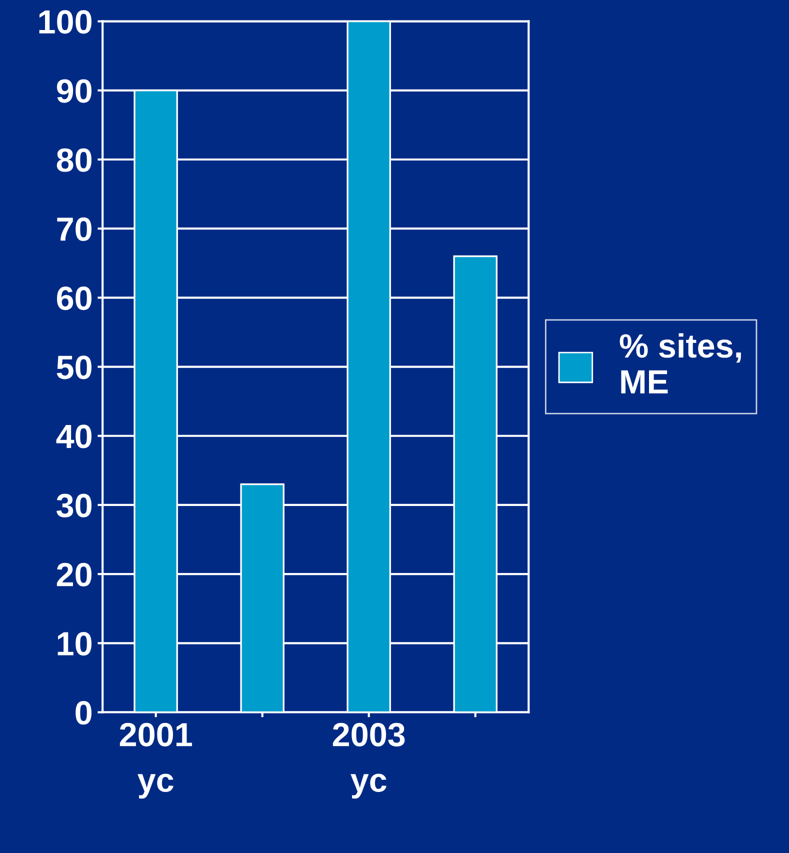 Image resolution: width=789 pixels, height=853 pixels. What do you see at coordinates (74, 368) in the screenshot?
I see `y-tick-label: 50` at bounding box center [74, 368].